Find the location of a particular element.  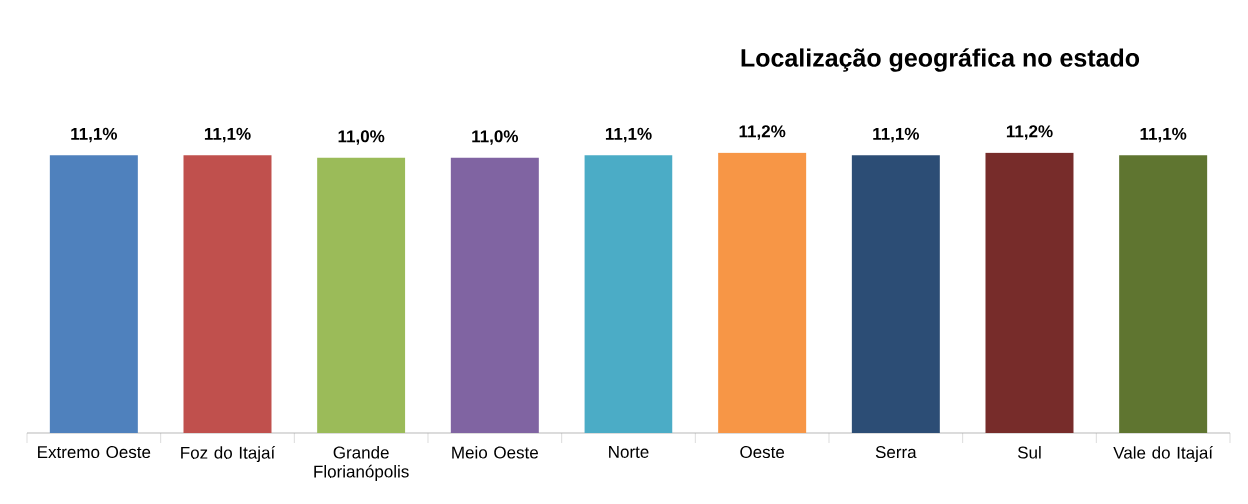

x-tick-label: Grande Florianópolis is located at coordinates (361, 463).